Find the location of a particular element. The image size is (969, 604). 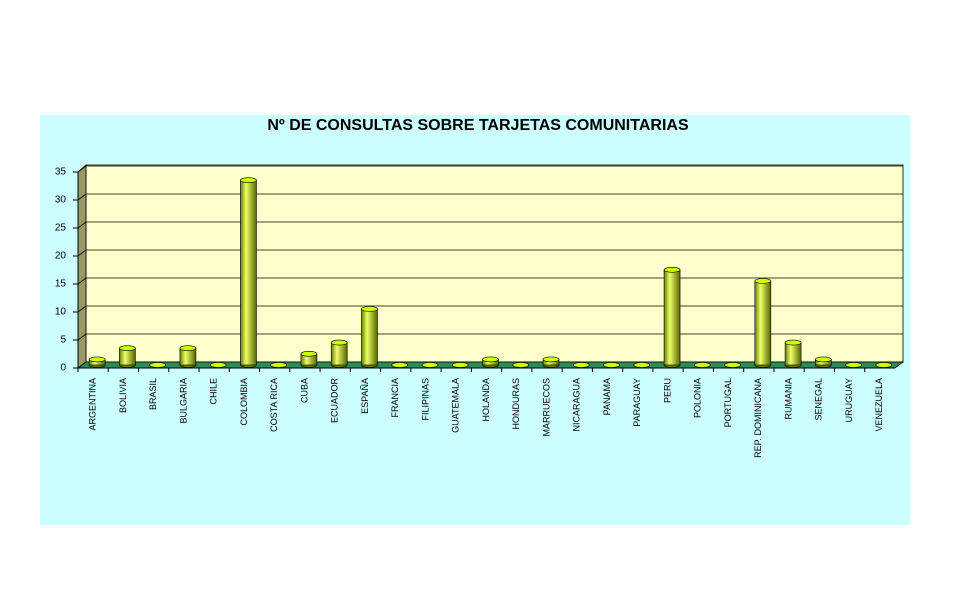

x-tick-label: CUBA is located at coordinates (304, 390).